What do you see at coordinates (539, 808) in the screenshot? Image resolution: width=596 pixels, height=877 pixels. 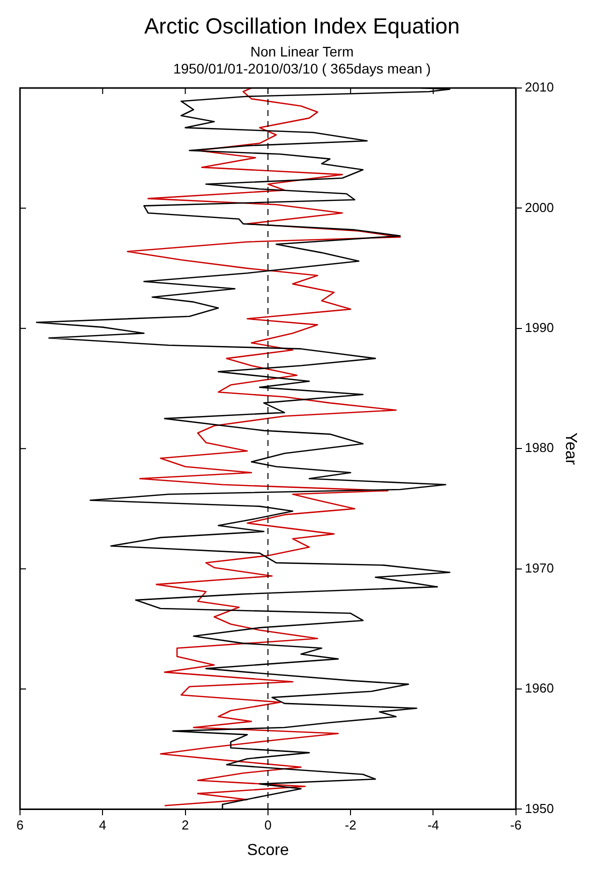 I see `y-tick-label: 1950` at bounding box center [539, 808].